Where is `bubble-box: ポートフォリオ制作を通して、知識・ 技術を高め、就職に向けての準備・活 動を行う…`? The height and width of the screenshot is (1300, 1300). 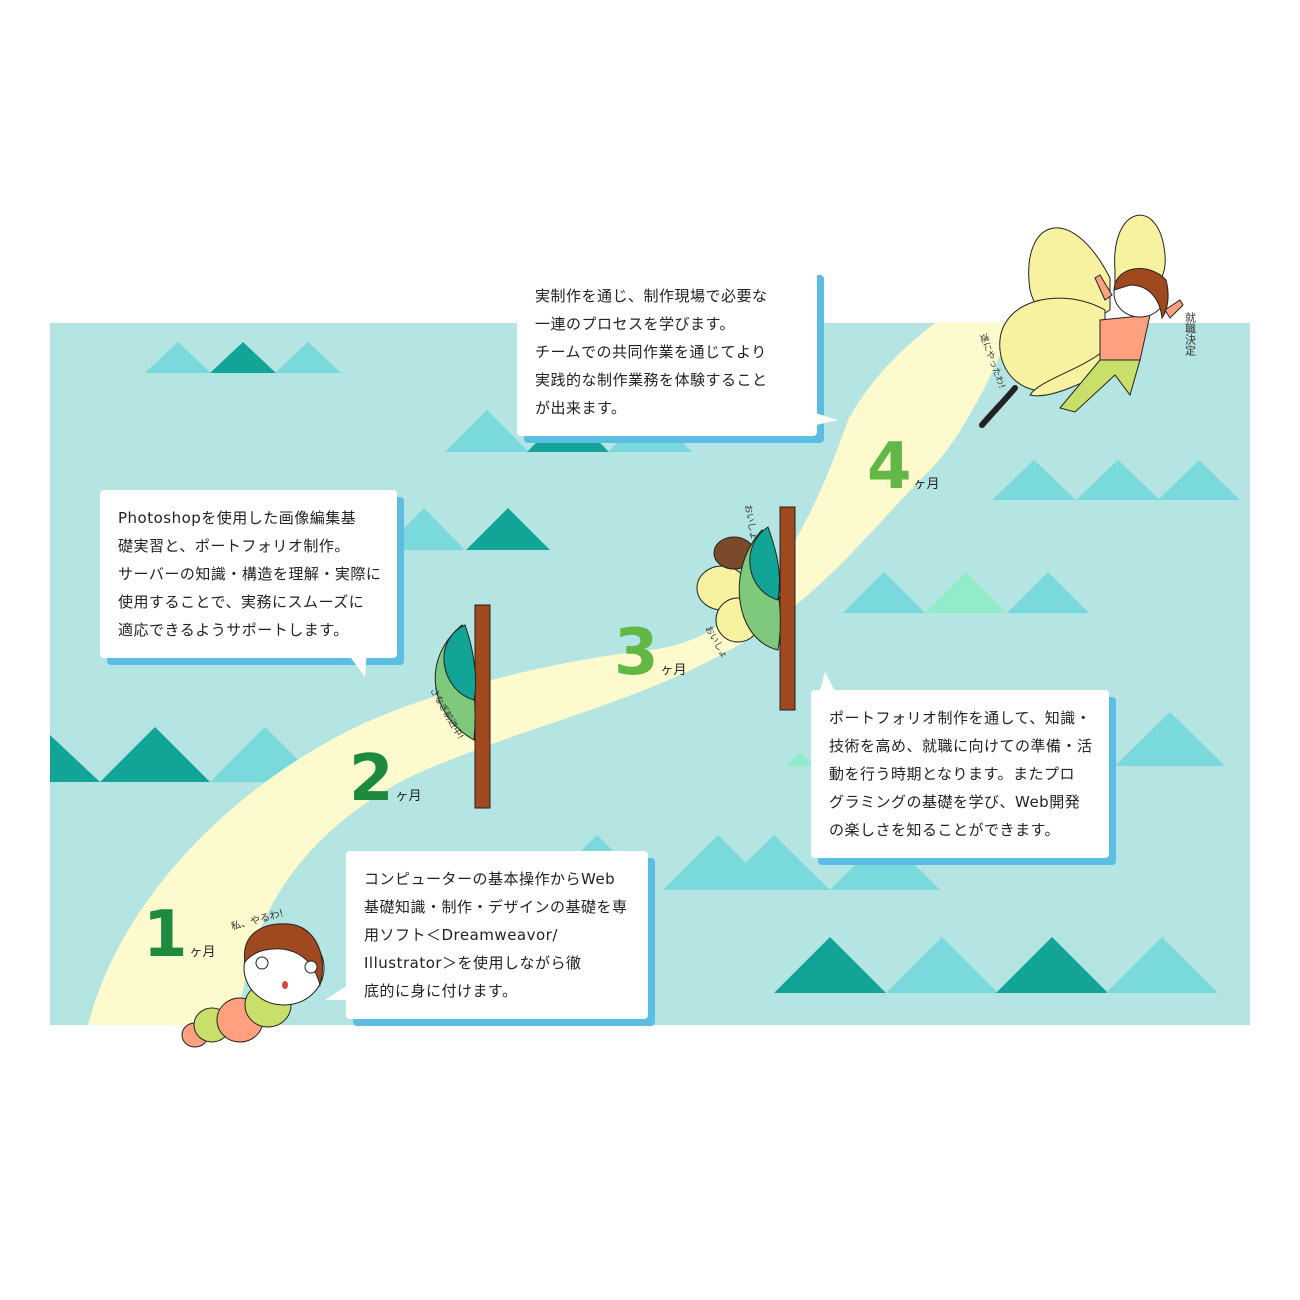
bubble-box: ポートフォリオ制作を通して、知識・ 技術を高め、就職に向けての準備・活 動を行う… is located at coordinates (960, 774).